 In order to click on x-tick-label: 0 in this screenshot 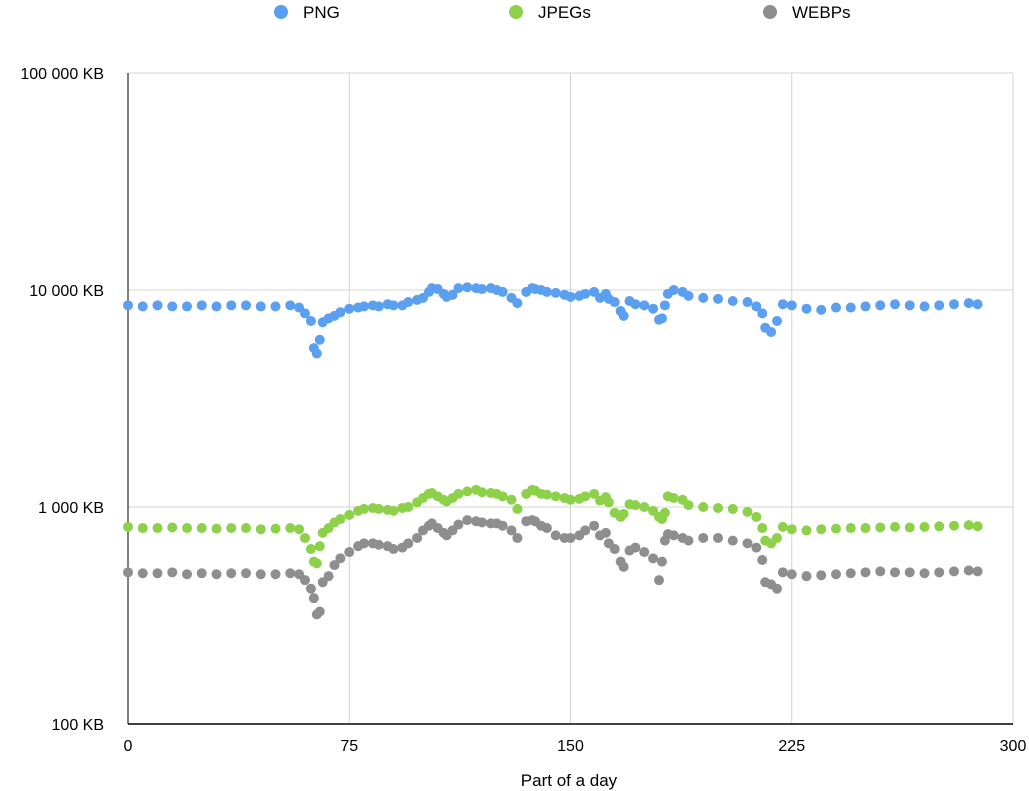, I will do `click(128, 746)`.